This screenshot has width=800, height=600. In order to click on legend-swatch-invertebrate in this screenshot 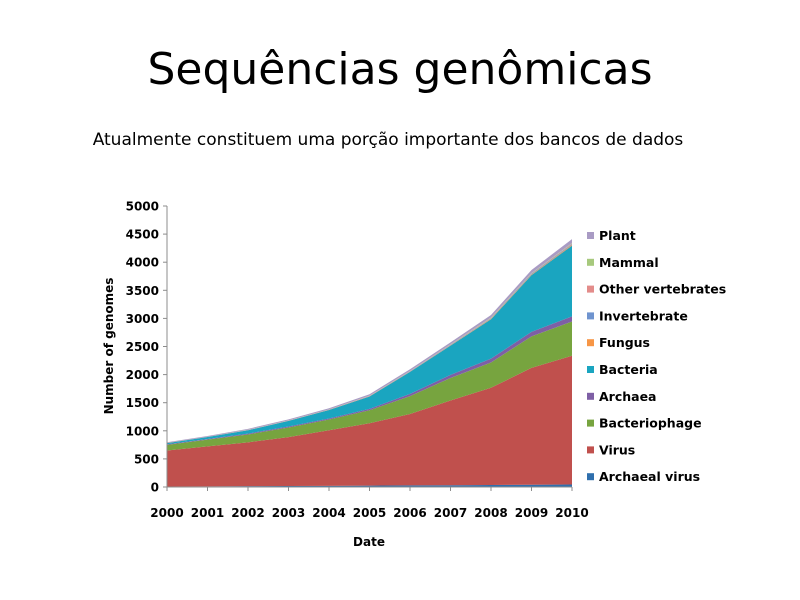, I will do `click(590, 316)`.